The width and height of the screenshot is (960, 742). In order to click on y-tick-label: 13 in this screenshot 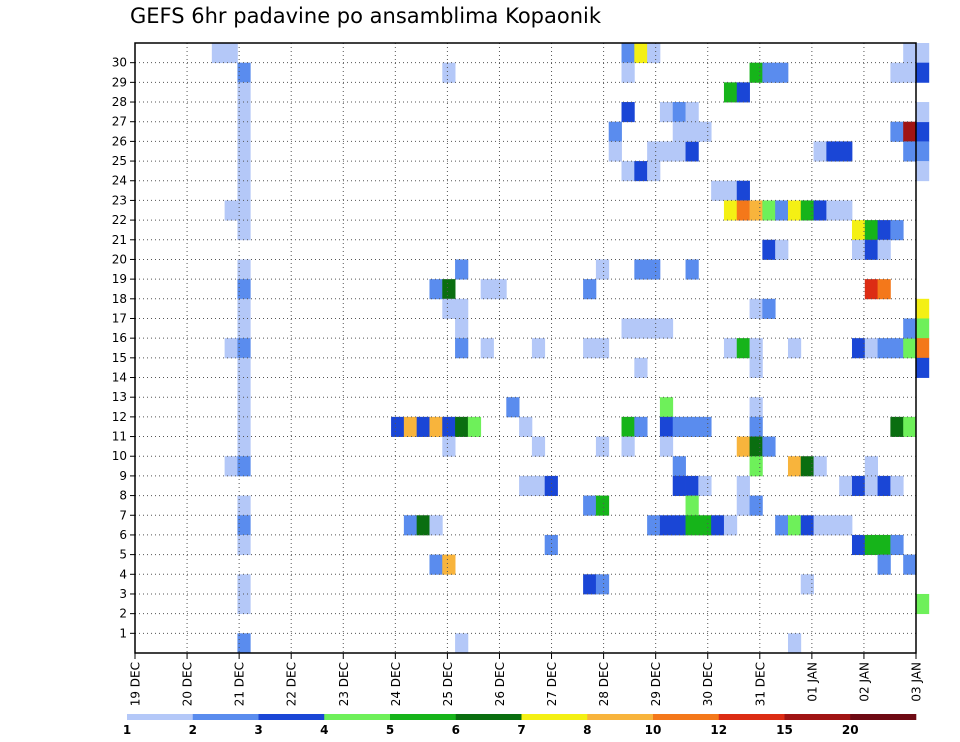, I will do `click(119, 397)`.